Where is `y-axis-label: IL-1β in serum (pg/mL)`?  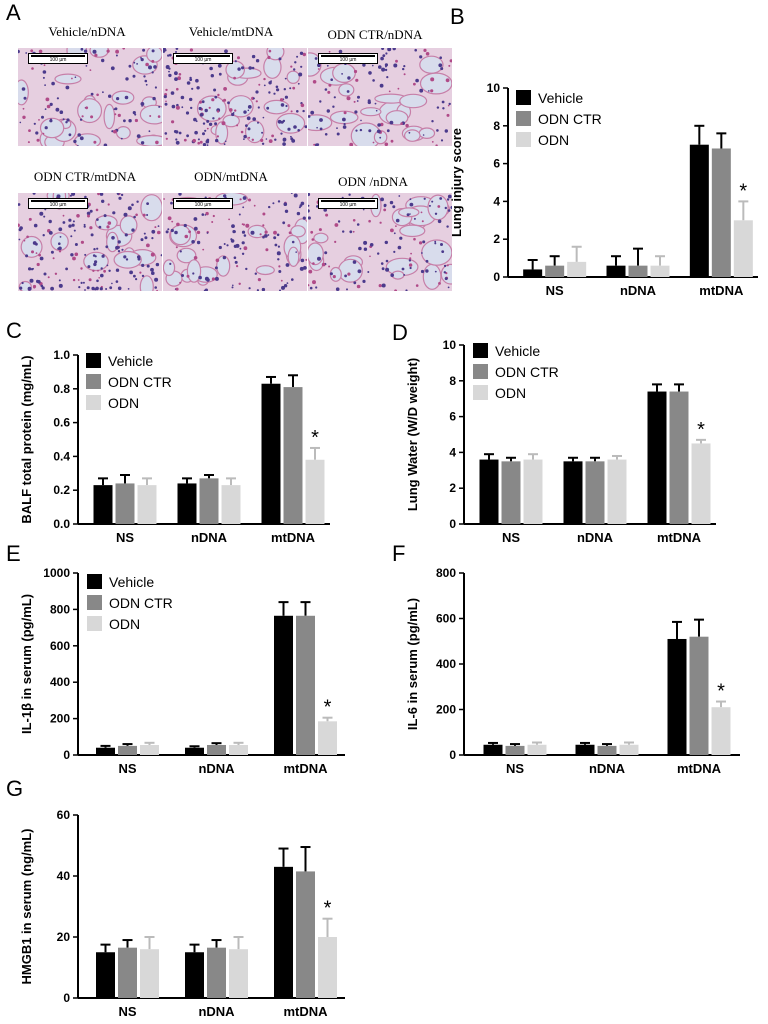
y-axis-label: IL-1β in serum (pg/mL) is located at coordinates (26, 664).